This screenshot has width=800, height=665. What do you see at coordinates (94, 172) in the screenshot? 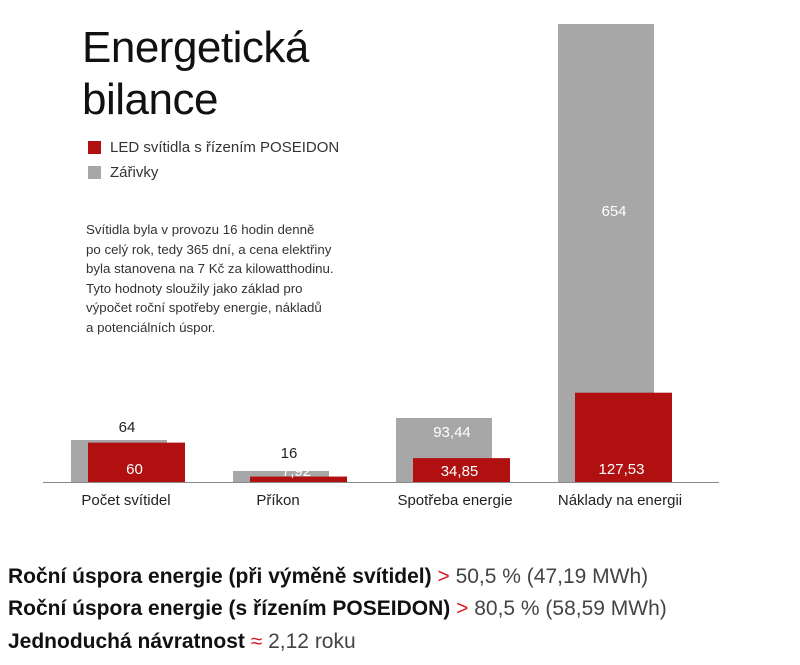
I see `legend-swatch-fluorescent` at bounding box center [94, 172].